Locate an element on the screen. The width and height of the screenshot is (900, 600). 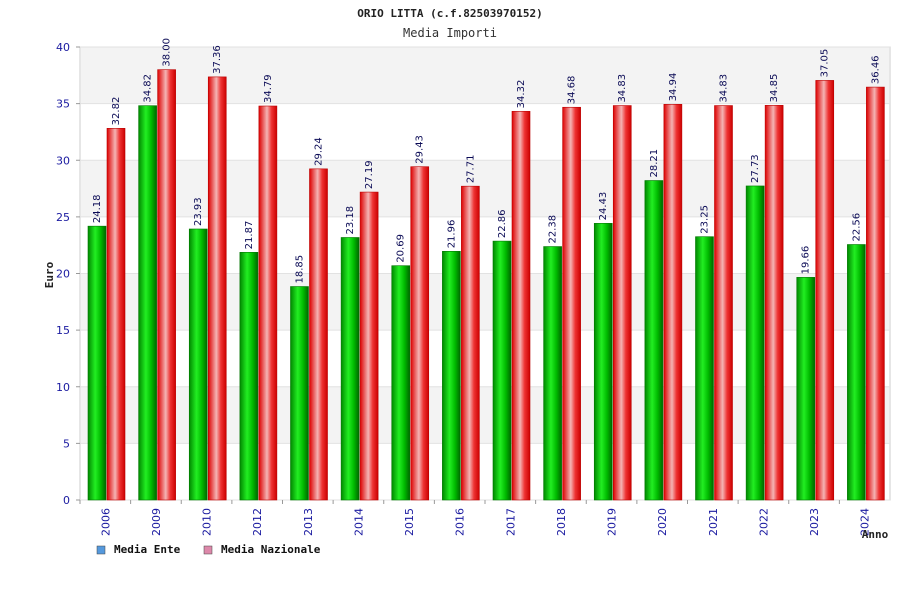
data-label-media-ente-2013: 18.85 is located at coordinates (300, 269).